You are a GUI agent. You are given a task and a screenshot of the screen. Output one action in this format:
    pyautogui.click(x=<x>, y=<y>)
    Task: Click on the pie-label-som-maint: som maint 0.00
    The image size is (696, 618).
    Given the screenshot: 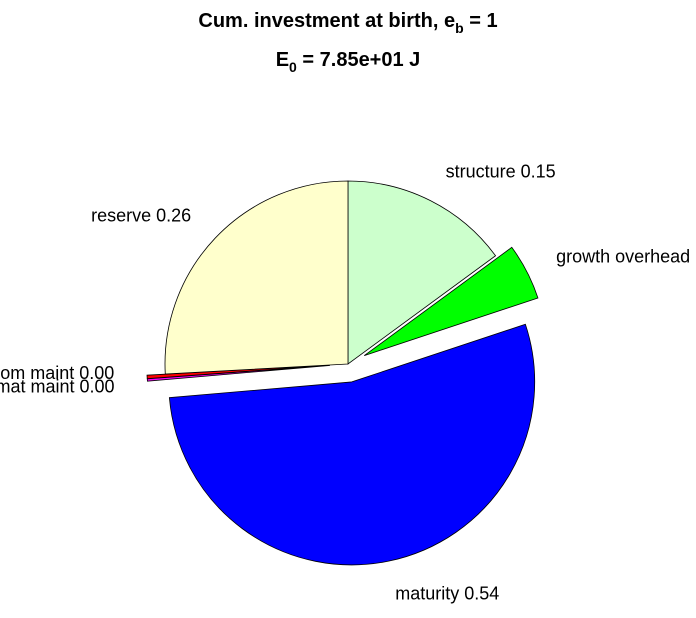 What is the action you would take?
    pyautogui.click(x=57, y=373)
    